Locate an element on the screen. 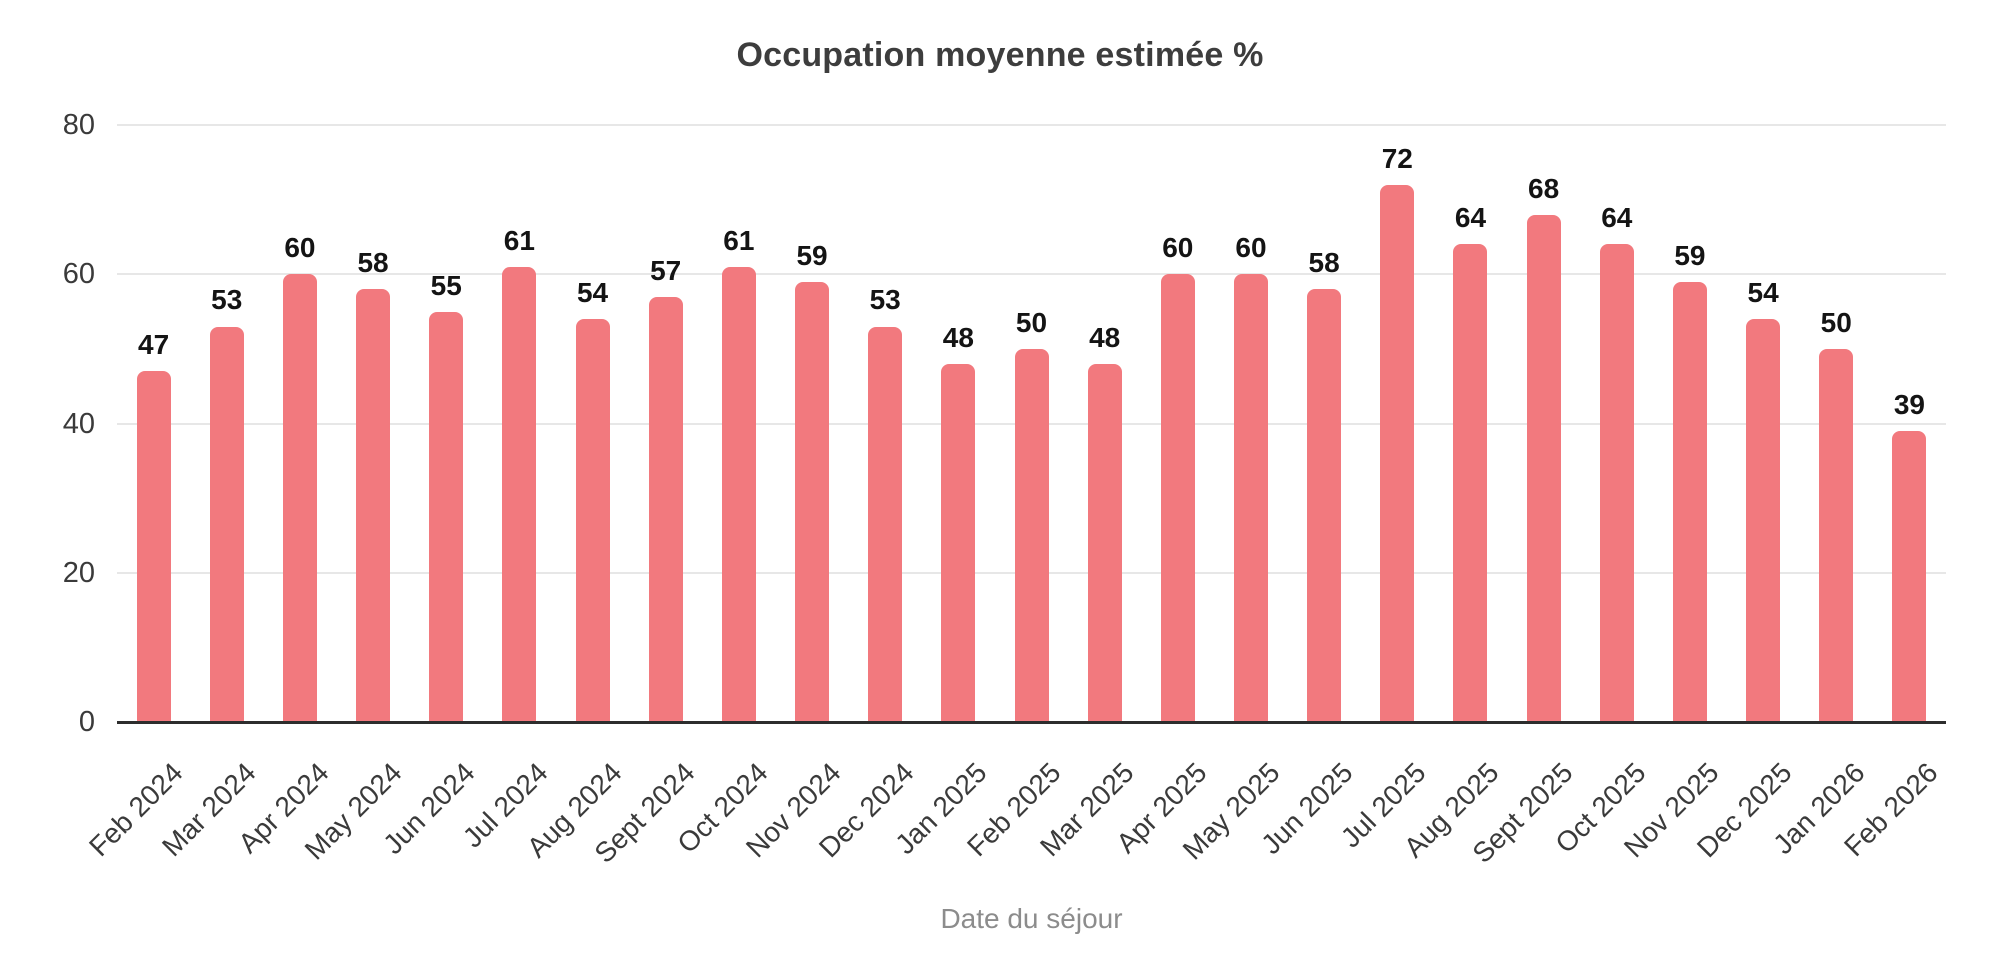 This screenshot has width=2000, height=979. bar-nov-2025 is located at coordinates (1689, 501).